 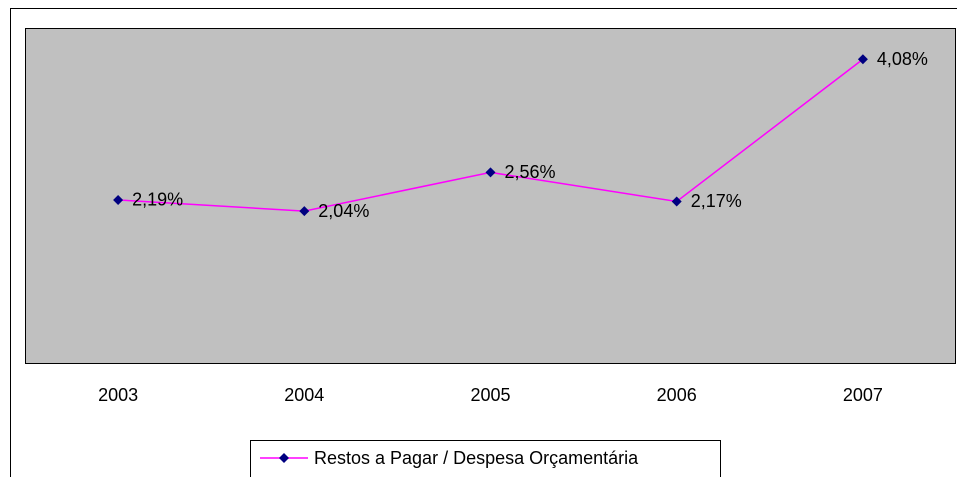 I want to click on x-tick-label: 2004, so click(x=304, y=395).